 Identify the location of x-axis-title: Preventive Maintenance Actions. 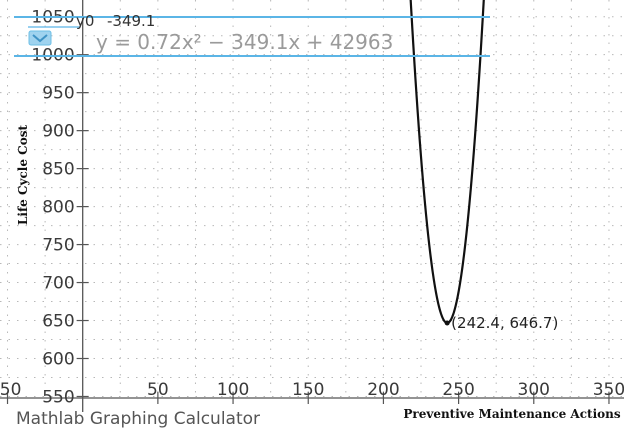
(512, 414).